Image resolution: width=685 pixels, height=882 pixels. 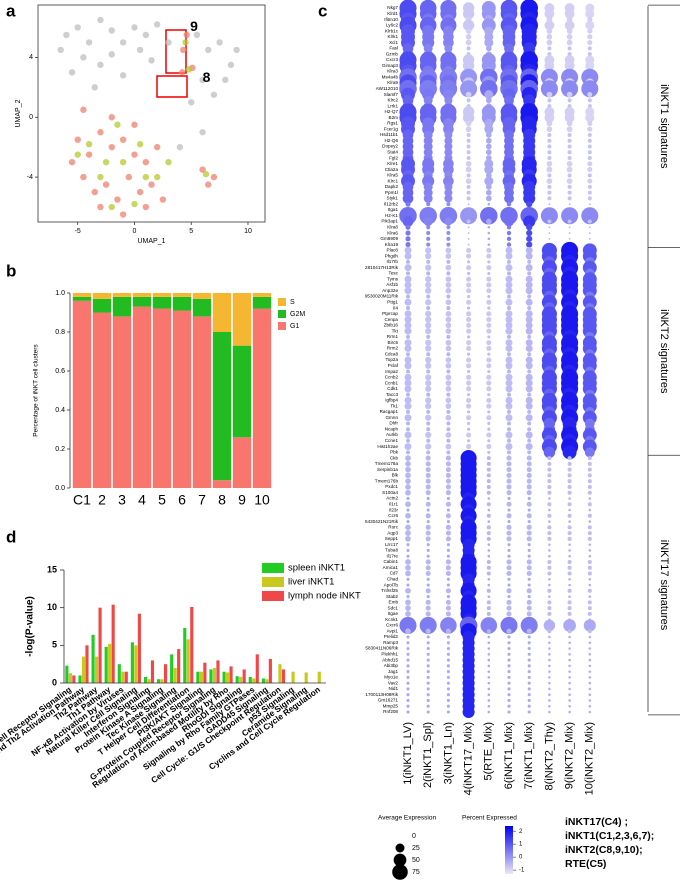 I want to click on legend-label: lymph node iNKT, so click(x=324, y=596).